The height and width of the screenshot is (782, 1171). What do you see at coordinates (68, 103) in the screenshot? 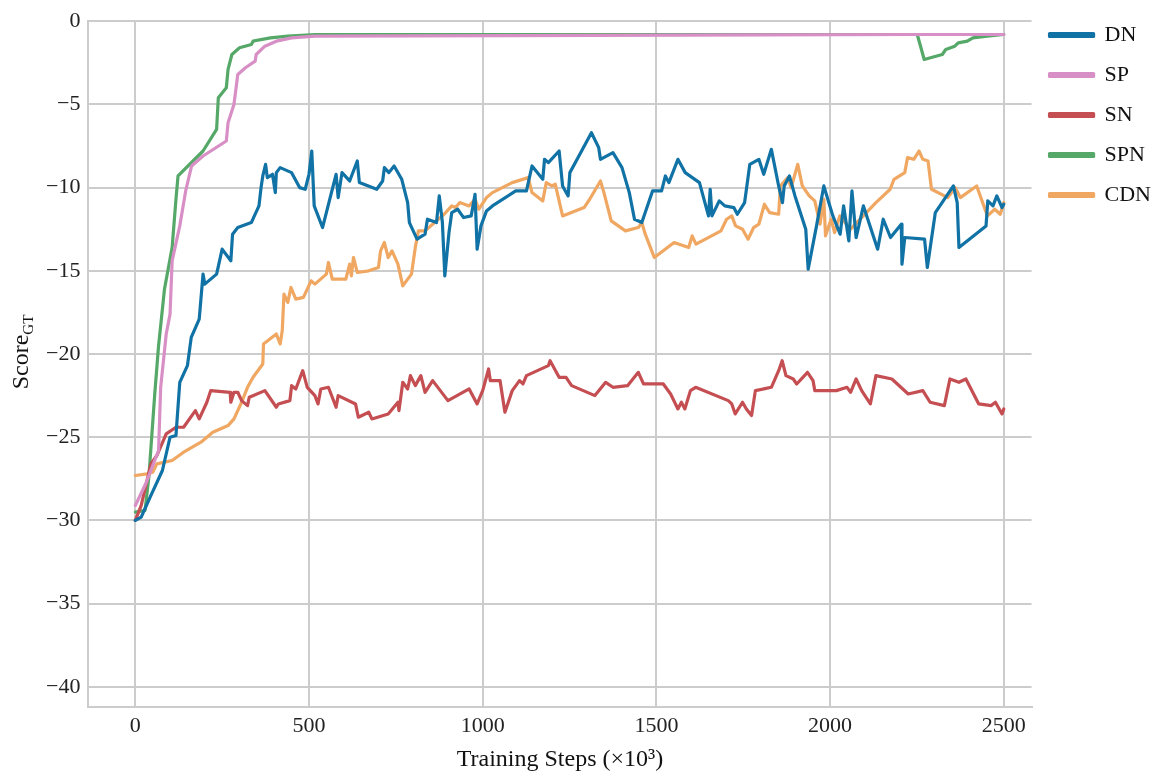
I see `y-tick-label: −5` at bounding box center [68, 103].